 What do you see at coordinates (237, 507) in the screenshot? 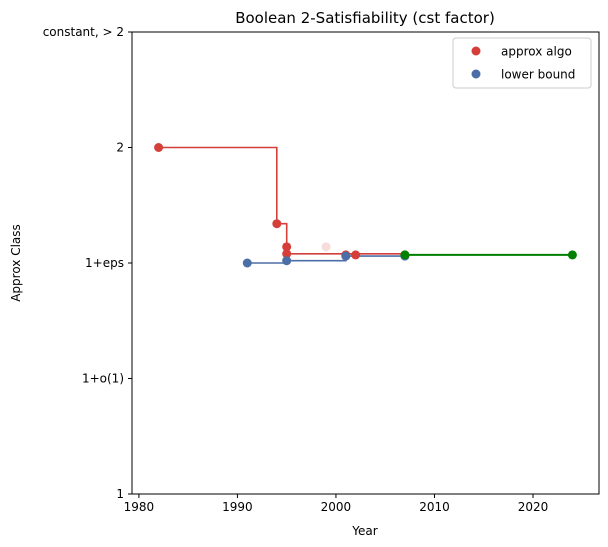
I see `x-tick-label: 1990` at bounding box center [237, 507].